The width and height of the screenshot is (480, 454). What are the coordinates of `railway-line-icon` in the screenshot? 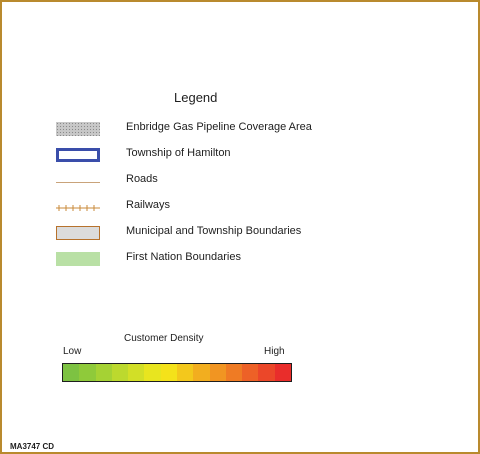 It's located at (78, 208).